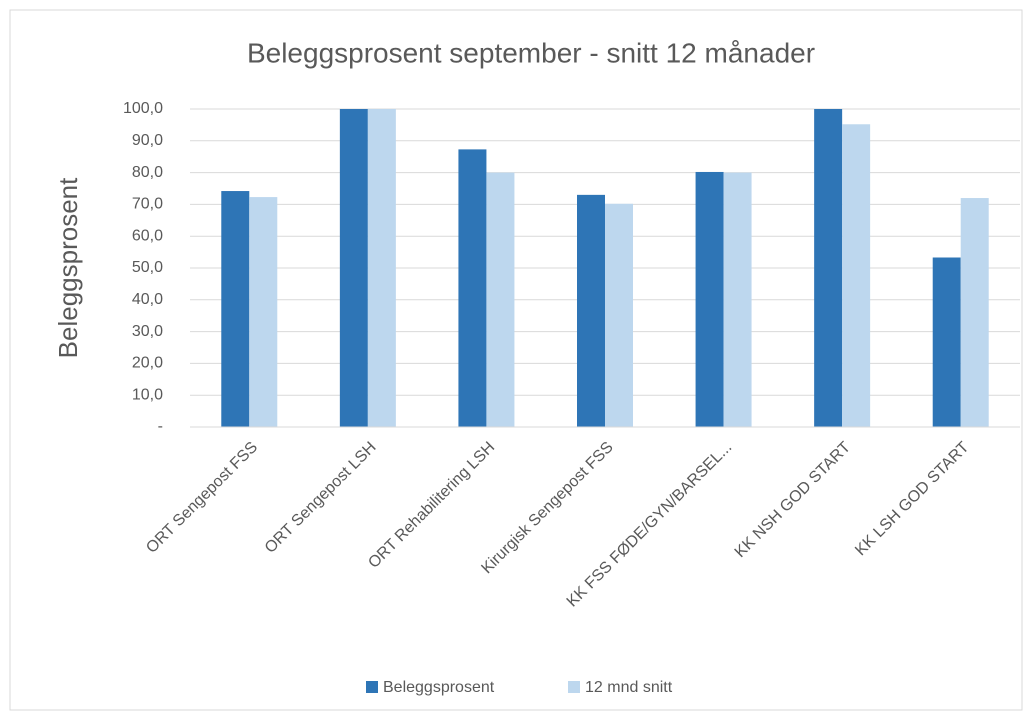 The width and height of the screenshot is (1034, 720). What do you see at coordinates (439, 687) in the screenshot?
I see `legend-label: Beleggsprosent` at bounding box center [439, 687].